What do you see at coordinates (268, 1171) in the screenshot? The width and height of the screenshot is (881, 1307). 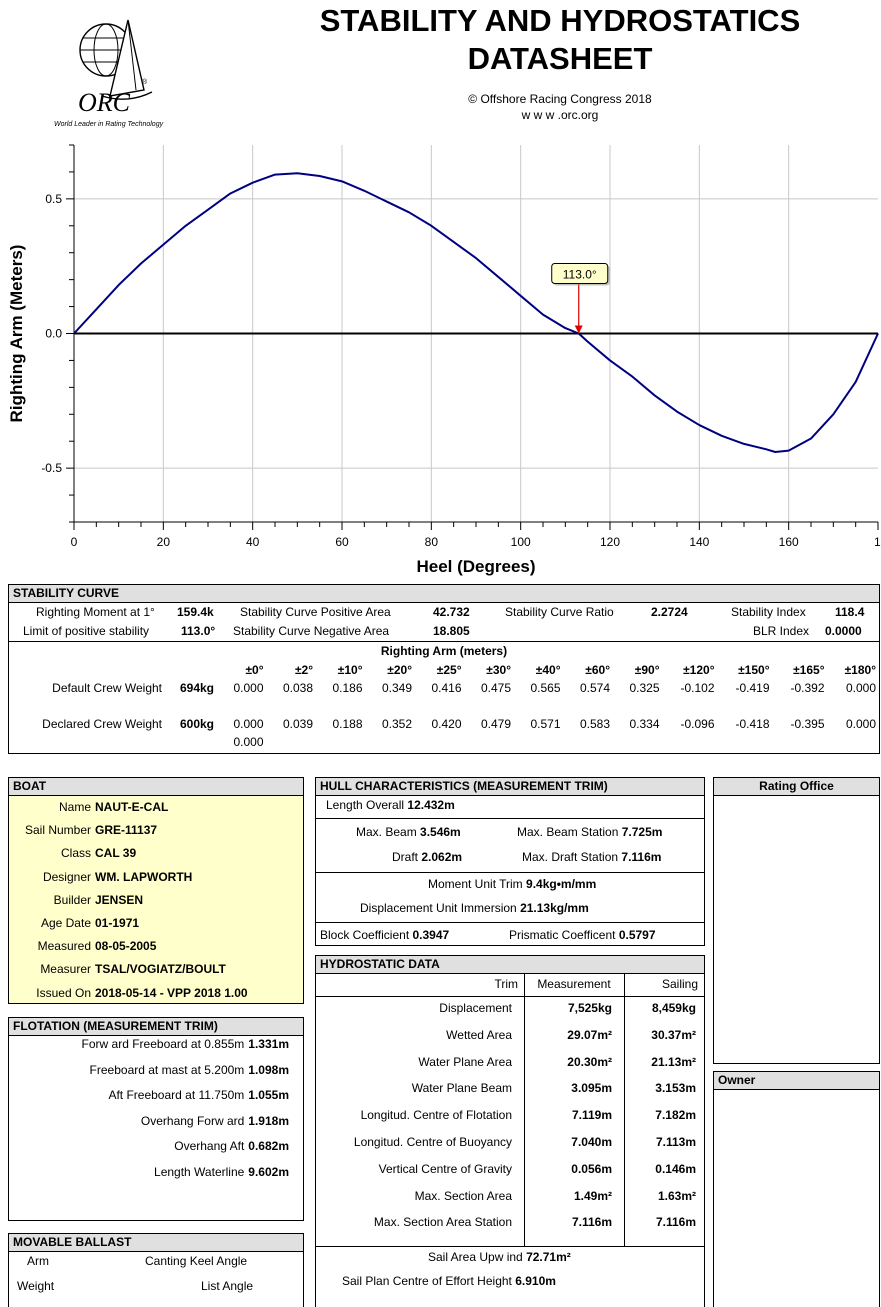 I see `flotation-field-value: 9.602m` at bounding box center [268, 1171].